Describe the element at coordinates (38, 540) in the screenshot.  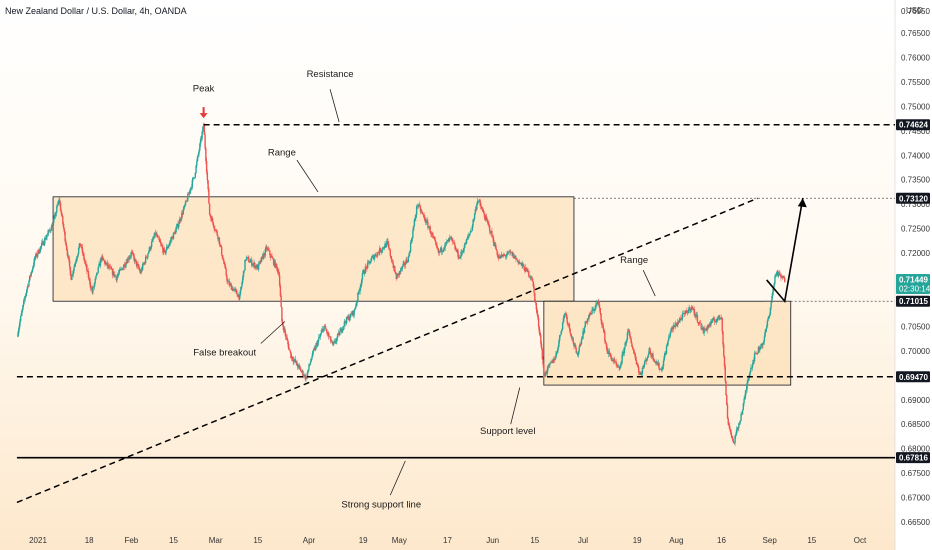
I see `x-tick-label: 2021` at that location.